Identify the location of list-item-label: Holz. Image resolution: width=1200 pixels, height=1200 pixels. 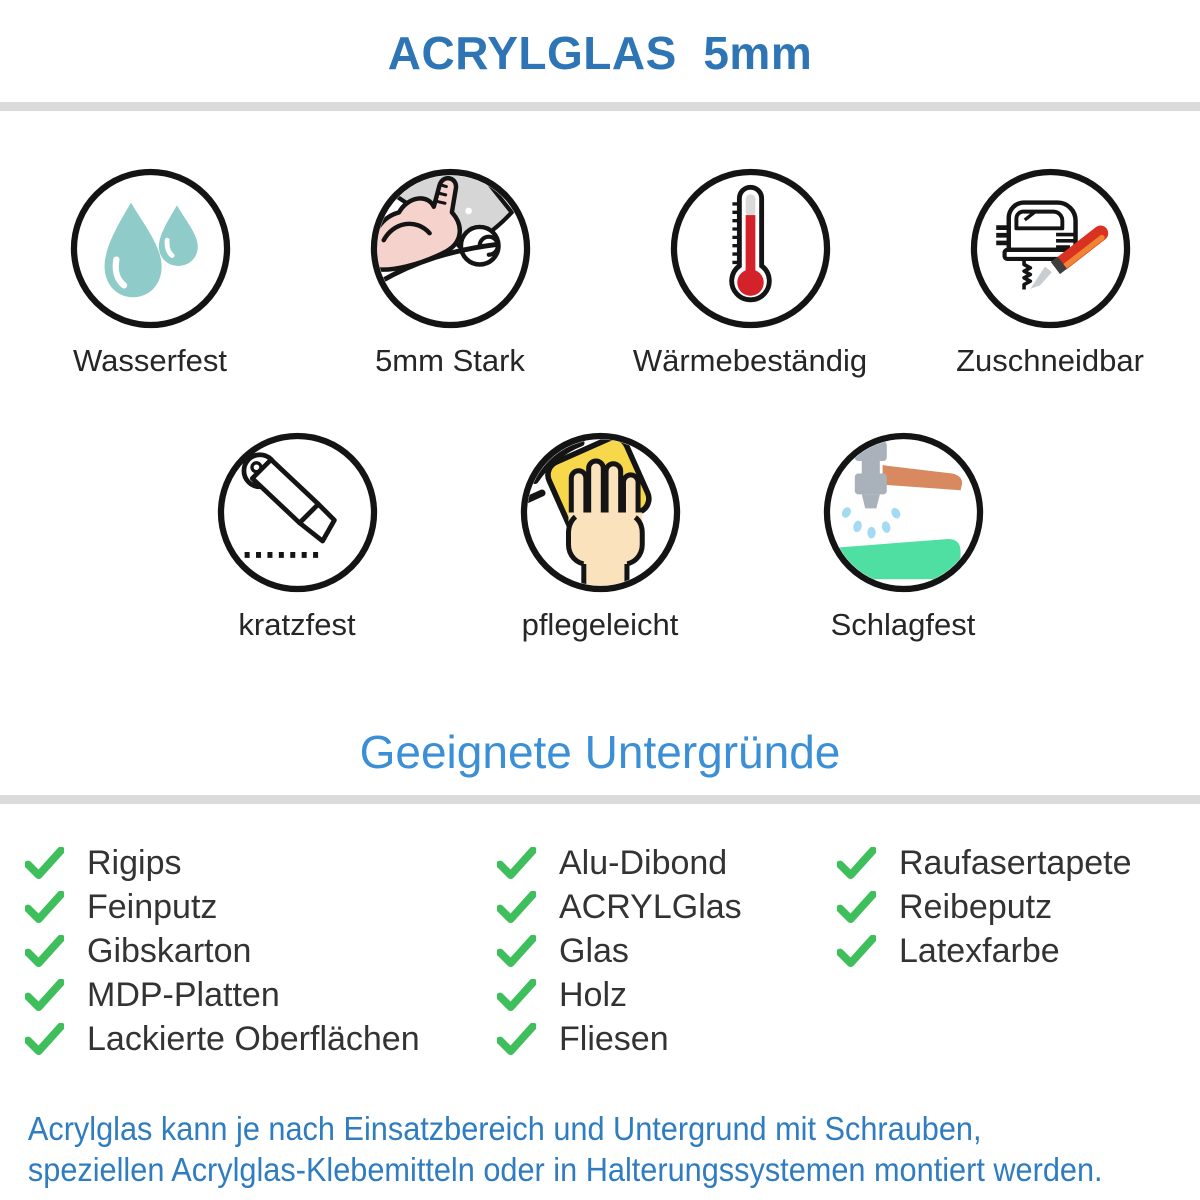
(593, 994).